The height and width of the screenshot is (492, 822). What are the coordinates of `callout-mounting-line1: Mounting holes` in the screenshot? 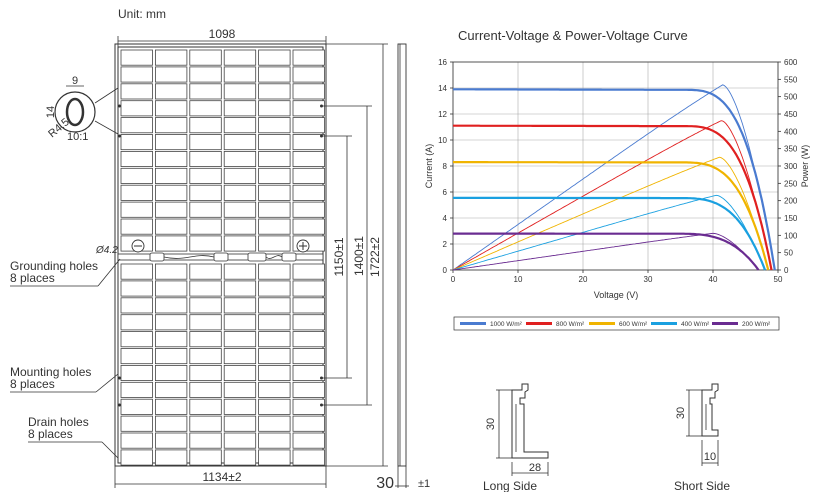 It's located at (50, 372).